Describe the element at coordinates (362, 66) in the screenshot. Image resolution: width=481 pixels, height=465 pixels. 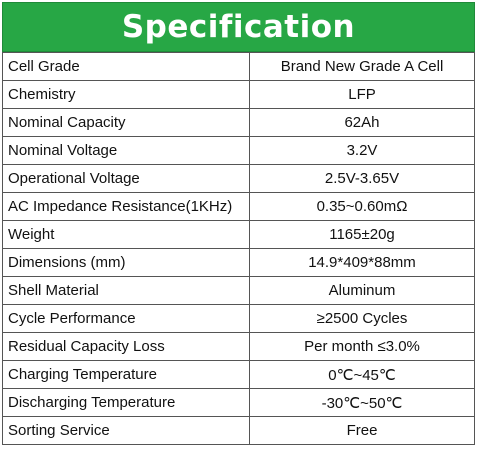
I see `row-value: Brand New Grade A Cell` at that location.